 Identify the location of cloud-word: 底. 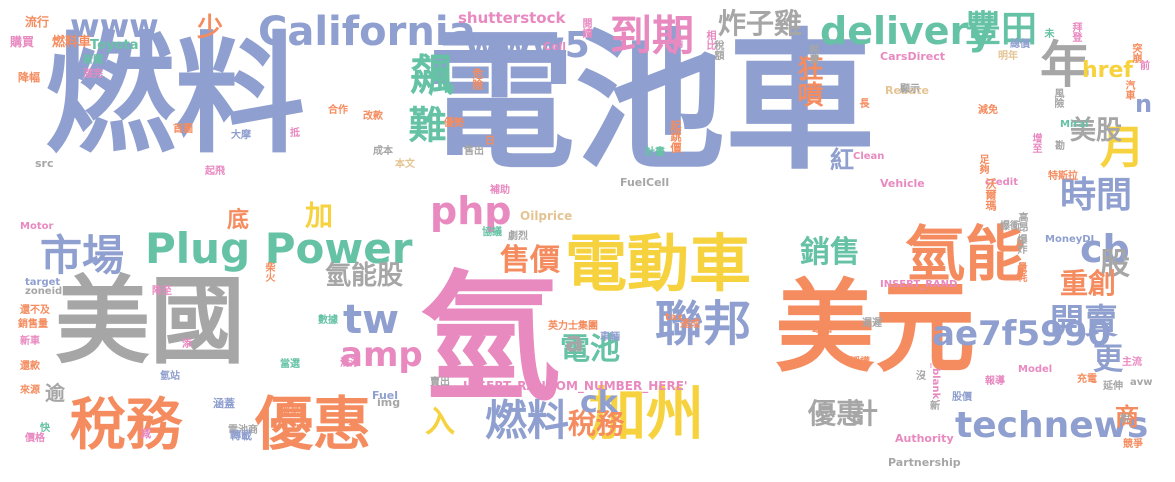
(238, 220).